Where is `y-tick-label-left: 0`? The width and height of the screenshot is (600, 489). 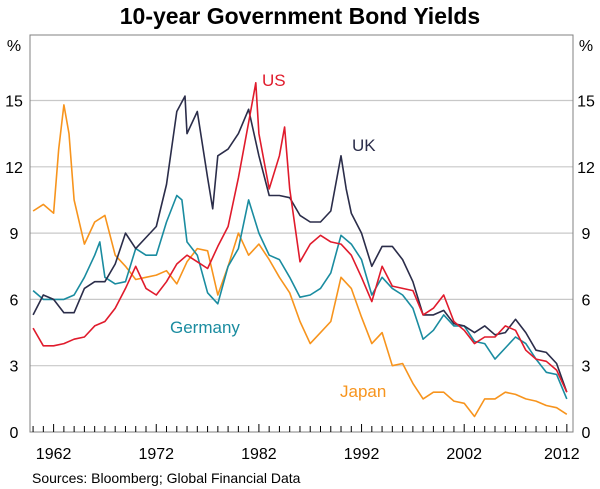 y-tick-label-left: 0 is located at coordinates (14, 433).